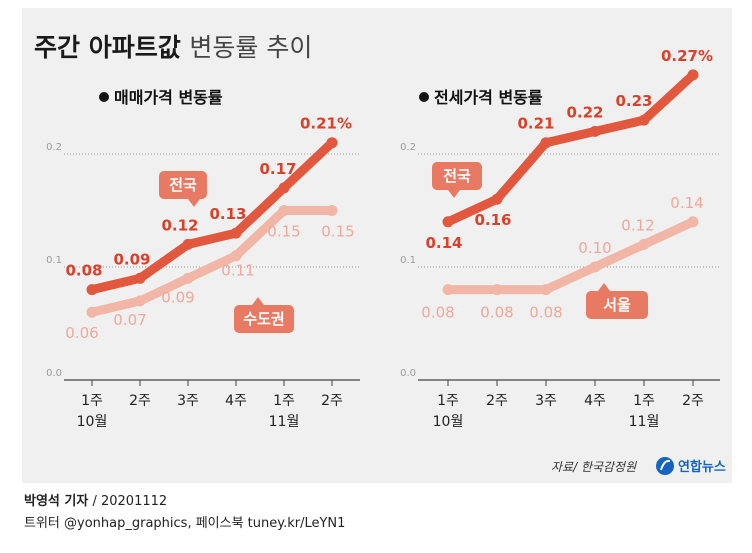  Describe the element at coordinates (81, 333) in the screenshot. I see `data-label: 0.06` at that location.